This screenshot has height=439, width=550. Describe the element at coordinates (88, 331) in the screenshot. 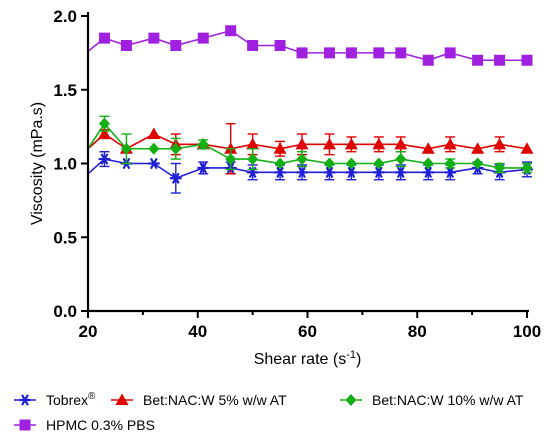

I see `x-tick-label: 20` at that location.